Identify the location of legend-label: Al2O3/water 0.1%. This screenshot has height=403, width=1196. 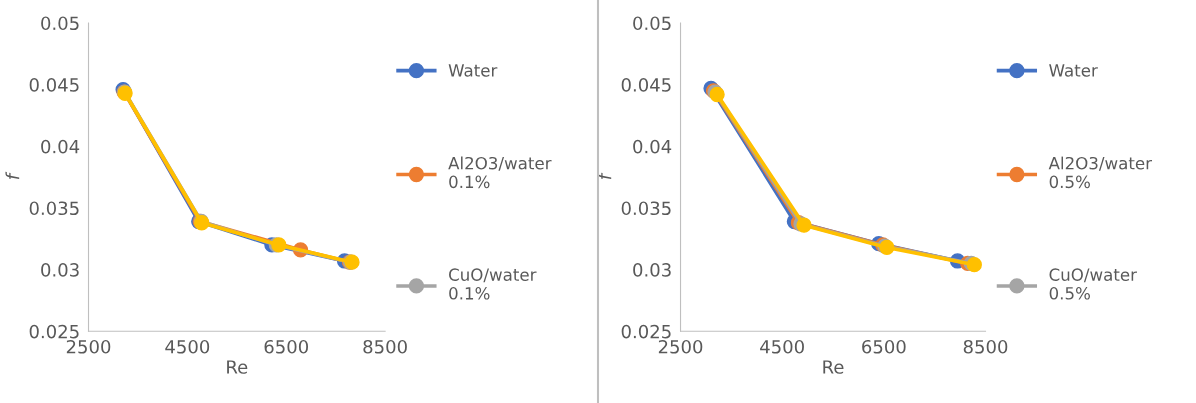
(500, 172).